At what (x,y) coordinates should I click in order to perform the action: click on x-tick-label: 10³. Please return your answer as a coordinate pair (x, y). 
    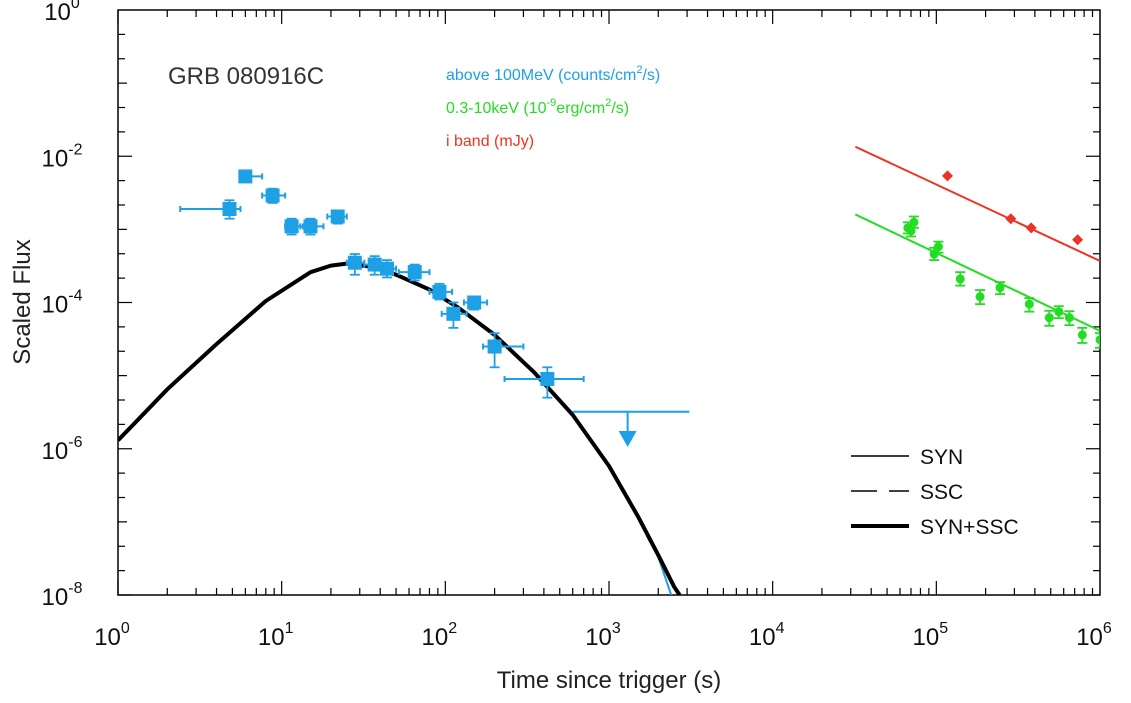
    Looking at the image, I should click on (603, 635).